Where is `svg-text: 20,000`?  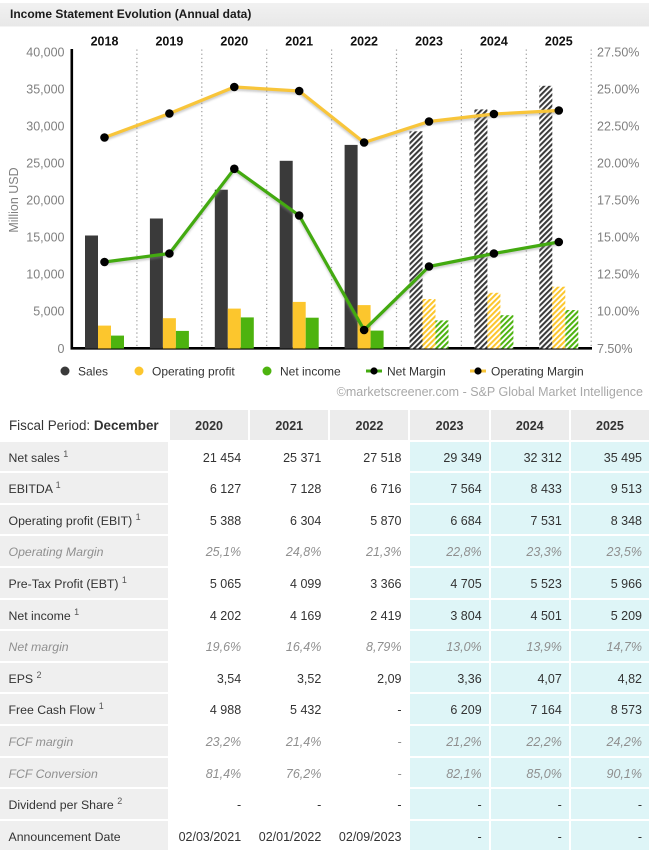
svg-text: 20,000 is located at coordinates (45, 201).